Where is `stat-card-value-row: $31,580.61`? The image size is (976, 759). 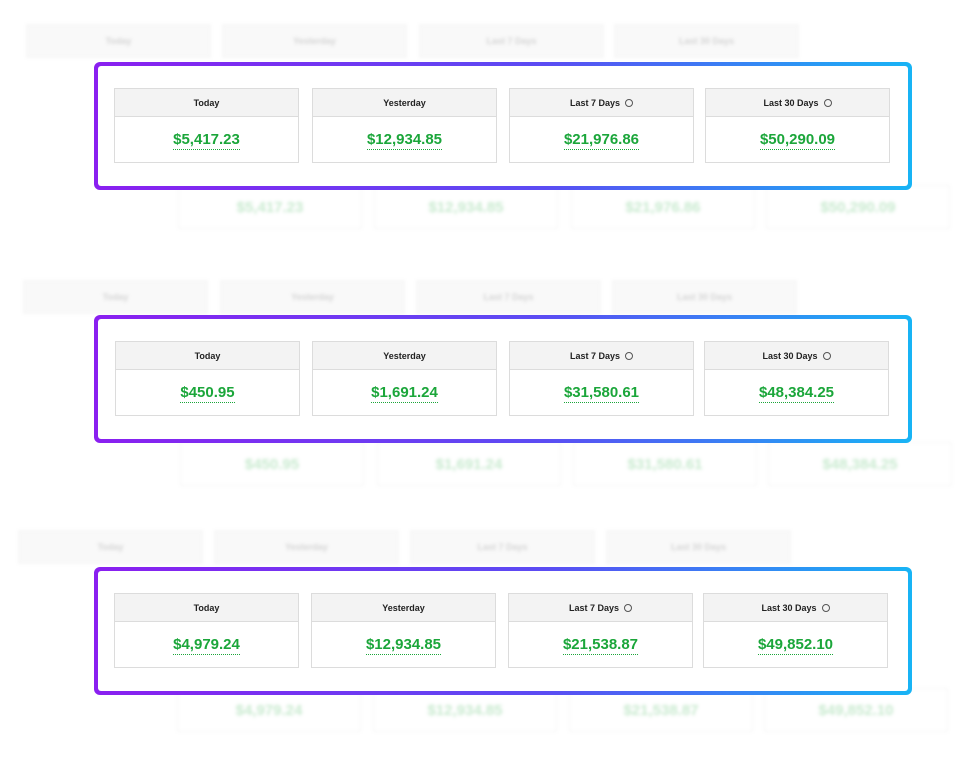 stat-card-value-row: $31,580.61 is located at coordinates (601, 393).